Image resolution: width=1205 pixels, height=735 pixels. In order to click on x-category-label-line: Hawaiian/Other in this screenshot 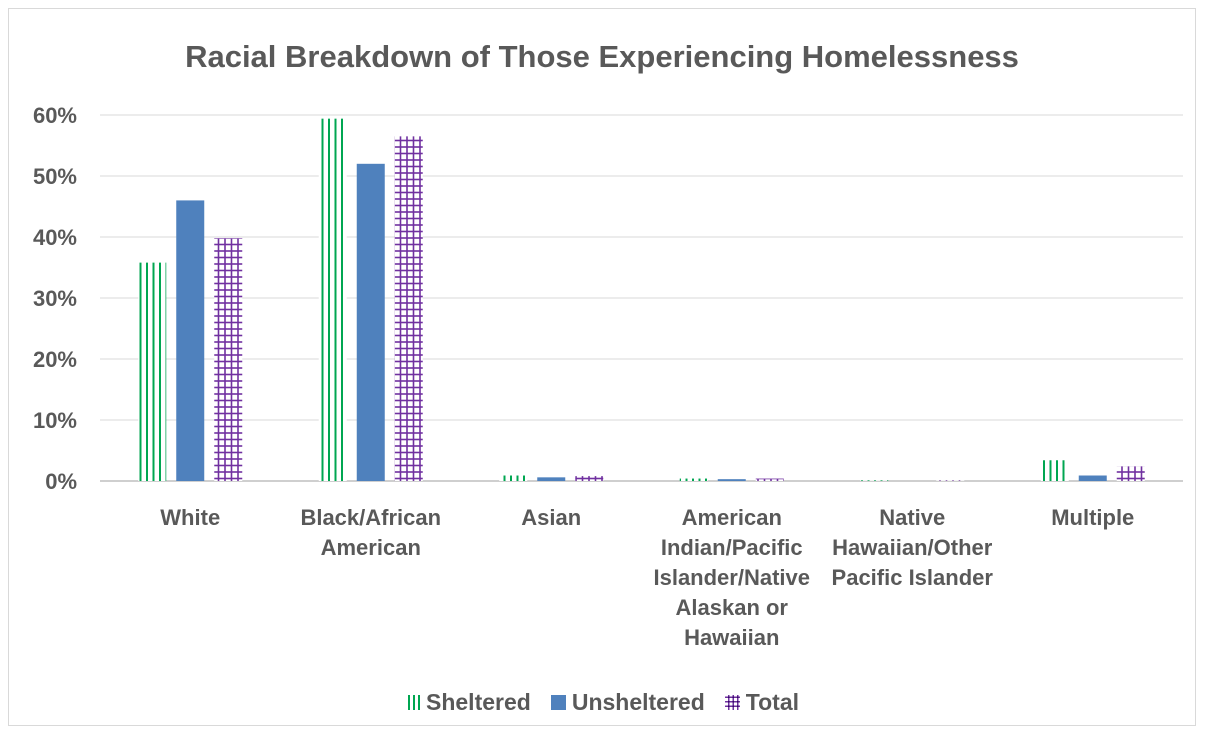, I will do `click(912, 547)`.